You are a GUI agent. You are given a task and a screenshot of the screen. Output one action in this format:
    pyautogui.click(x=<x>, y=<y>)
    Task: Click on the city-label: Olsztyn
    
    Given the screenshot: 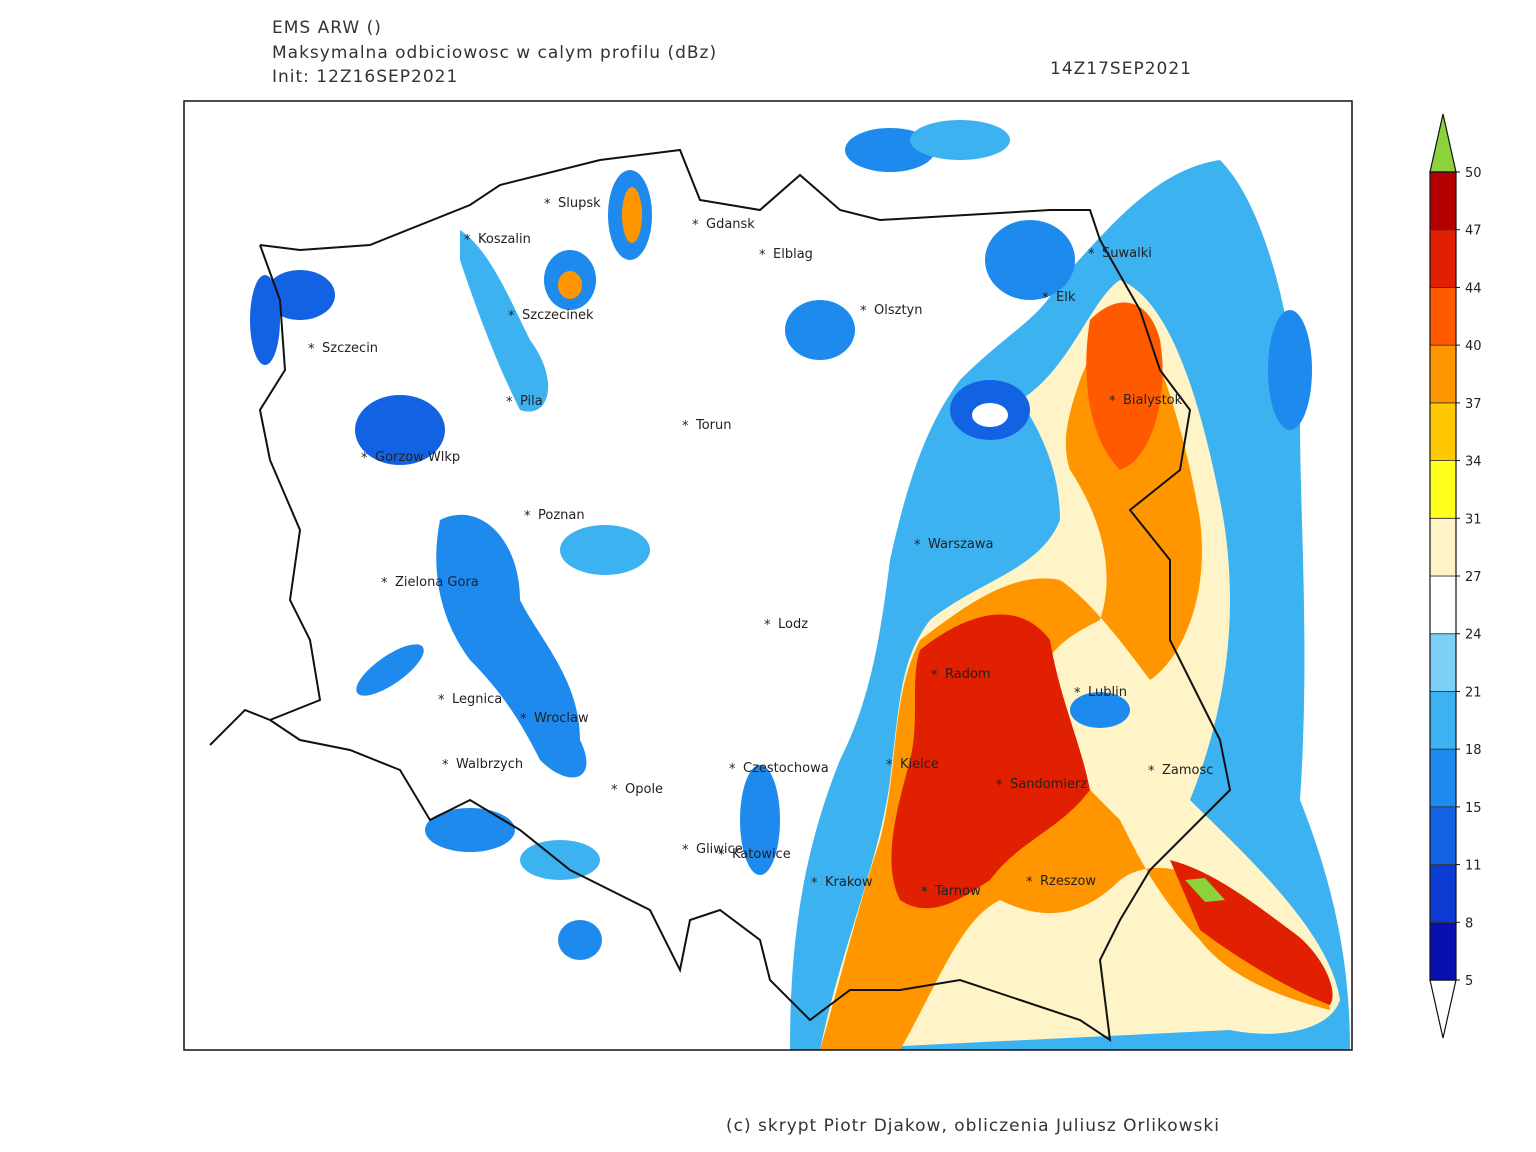 What is the action you would take?
    pyautogui.click(x=898, y=310)
    